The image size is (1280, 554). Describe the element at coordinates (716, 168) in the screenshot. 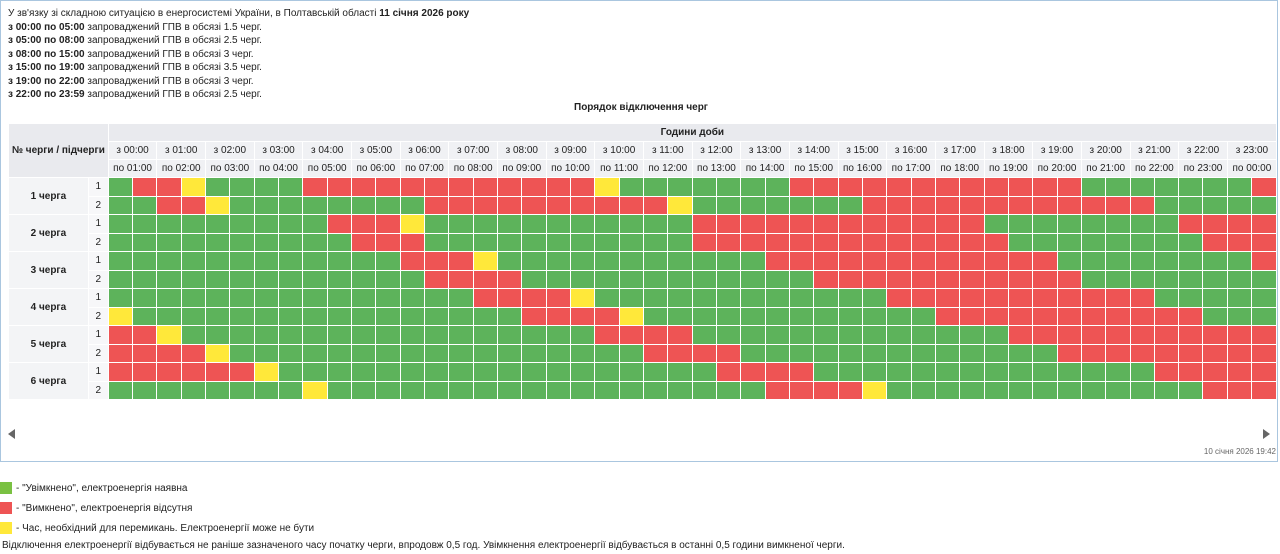

I see `hour-to-cell: по 13:00` at that location.